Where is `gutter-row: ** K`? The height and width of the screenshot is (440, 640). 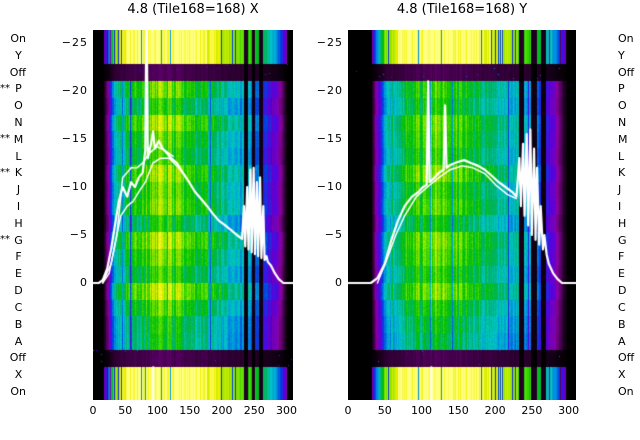
gutter-row: ** K is located at coordinates (13, 173).